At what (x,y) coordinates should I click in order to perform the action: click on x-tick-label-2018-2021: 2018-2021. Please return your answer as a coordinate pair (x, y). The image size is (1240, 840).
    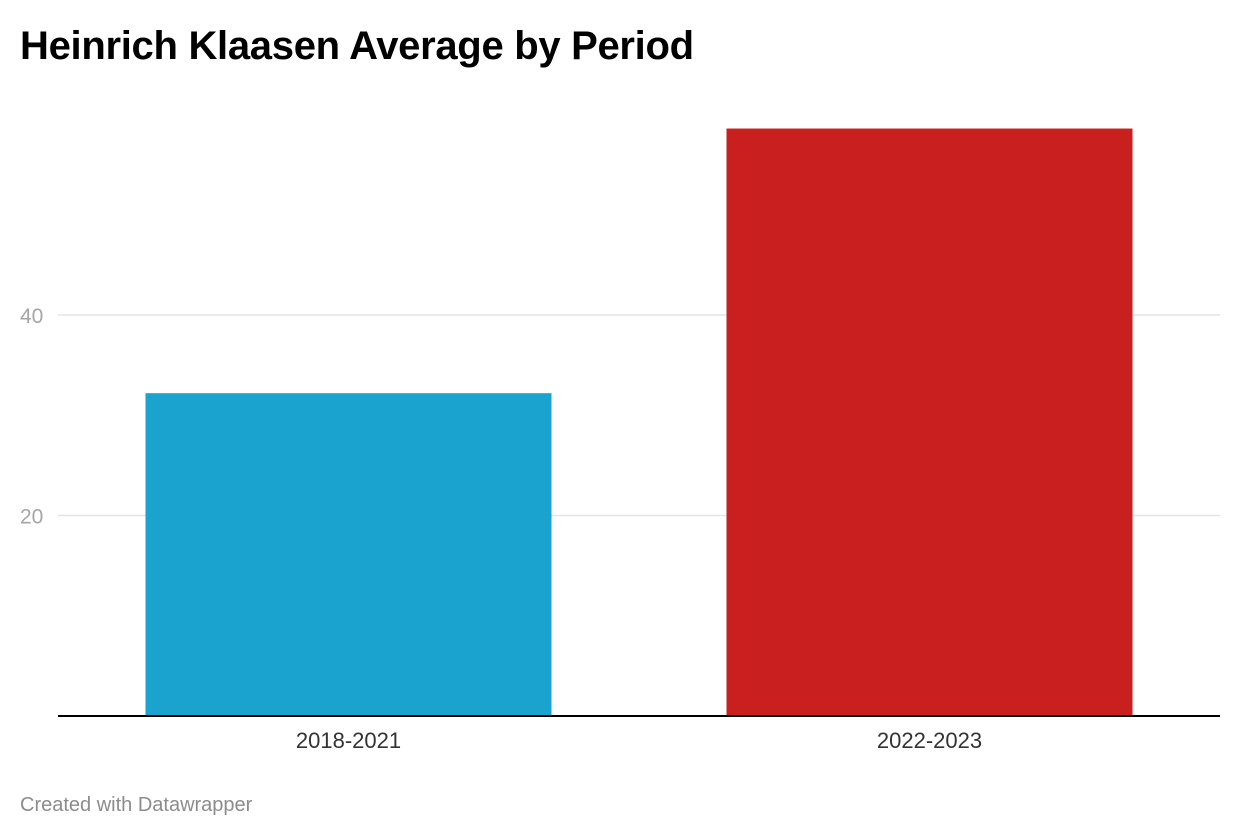
    Looking at the image, I should click on (348, 740).